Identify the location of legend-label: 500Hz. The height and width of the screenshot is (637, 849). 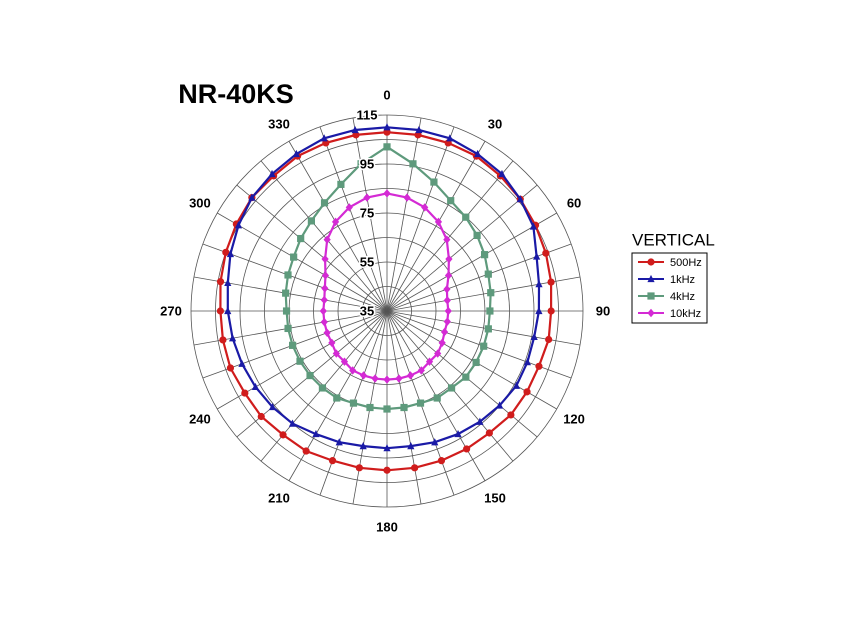
(686, 263).